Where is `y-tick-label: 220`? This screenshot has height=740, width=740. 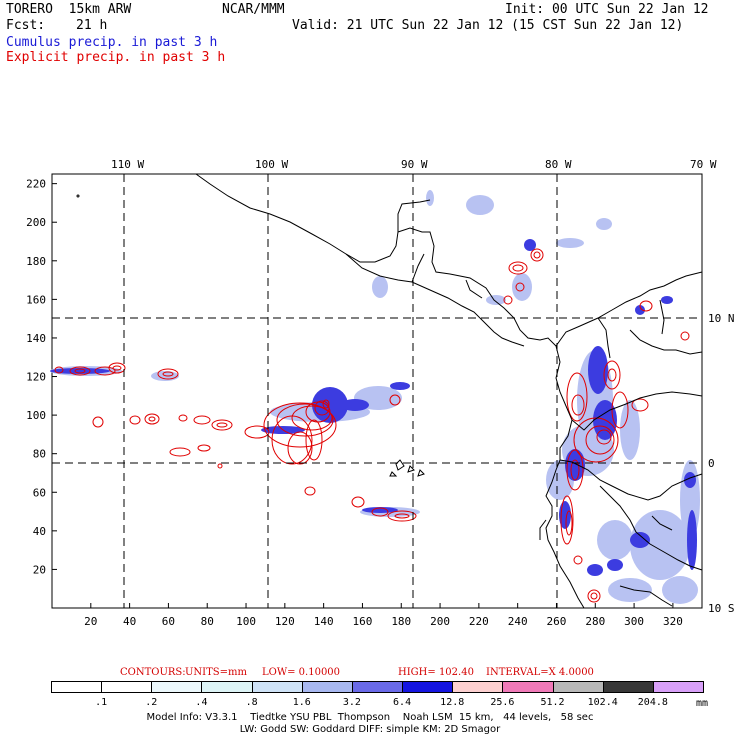 y-tick-label: 220 is located at coordinates (36, 184).